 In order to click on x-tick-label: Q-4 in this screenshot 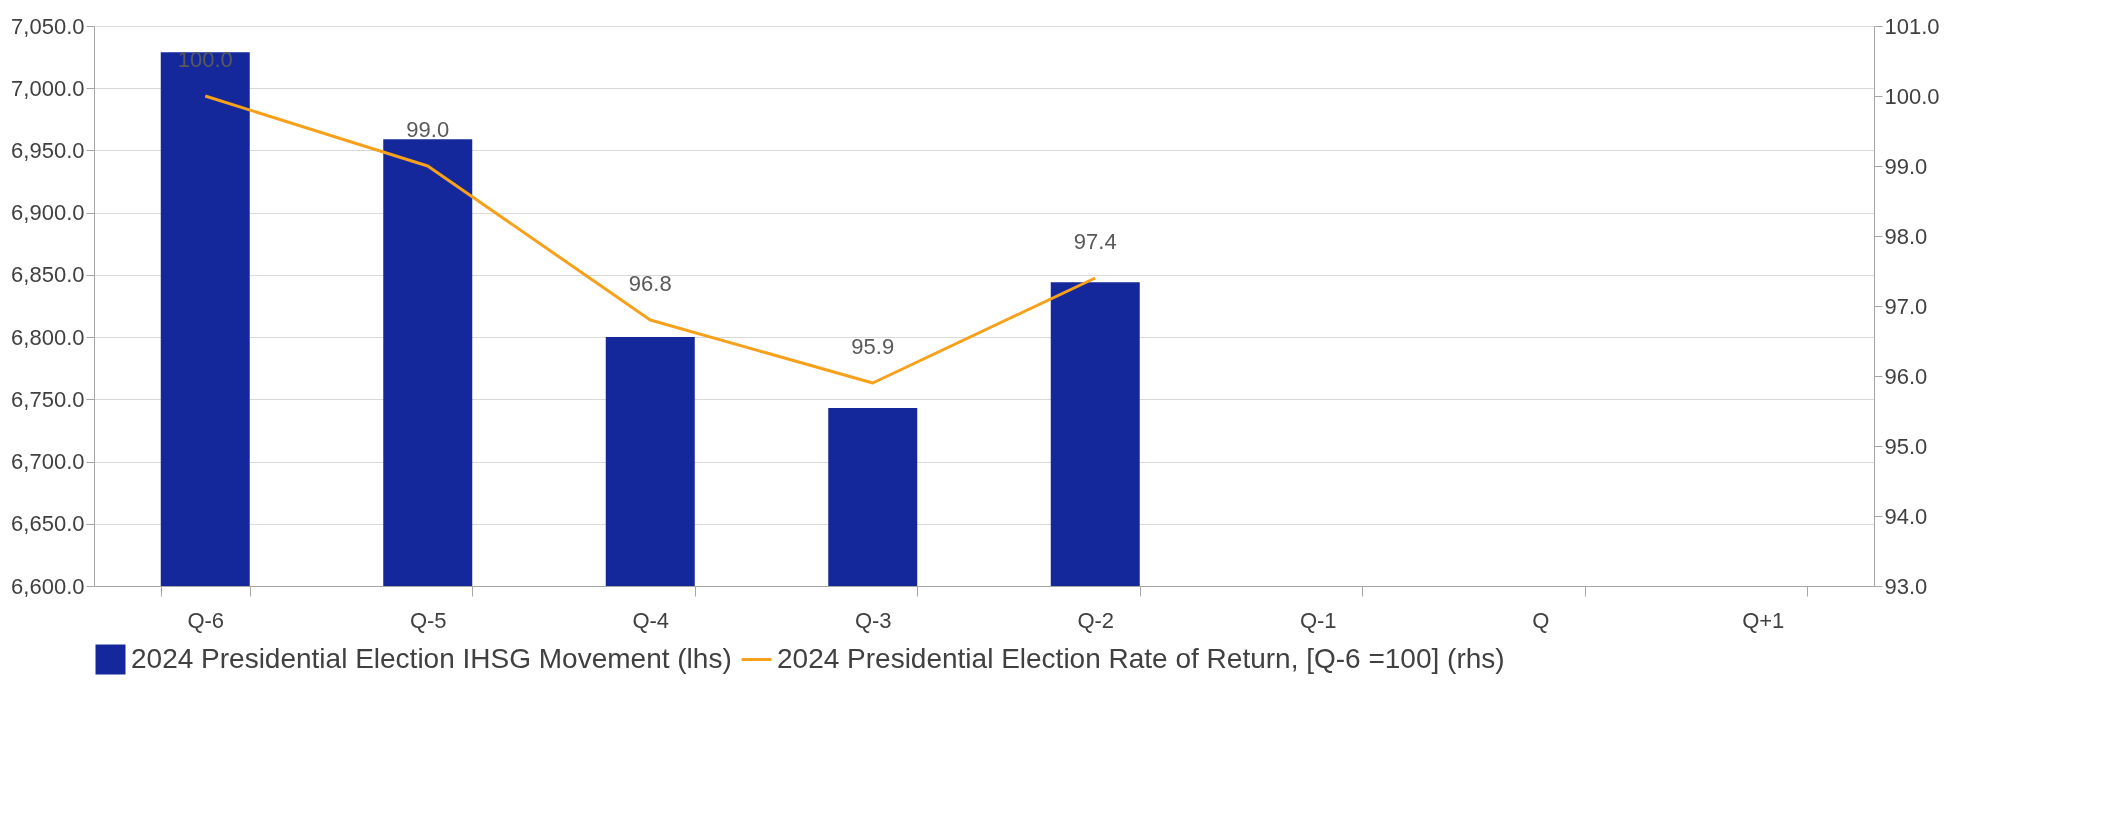, I will do `click(651, 620)`.